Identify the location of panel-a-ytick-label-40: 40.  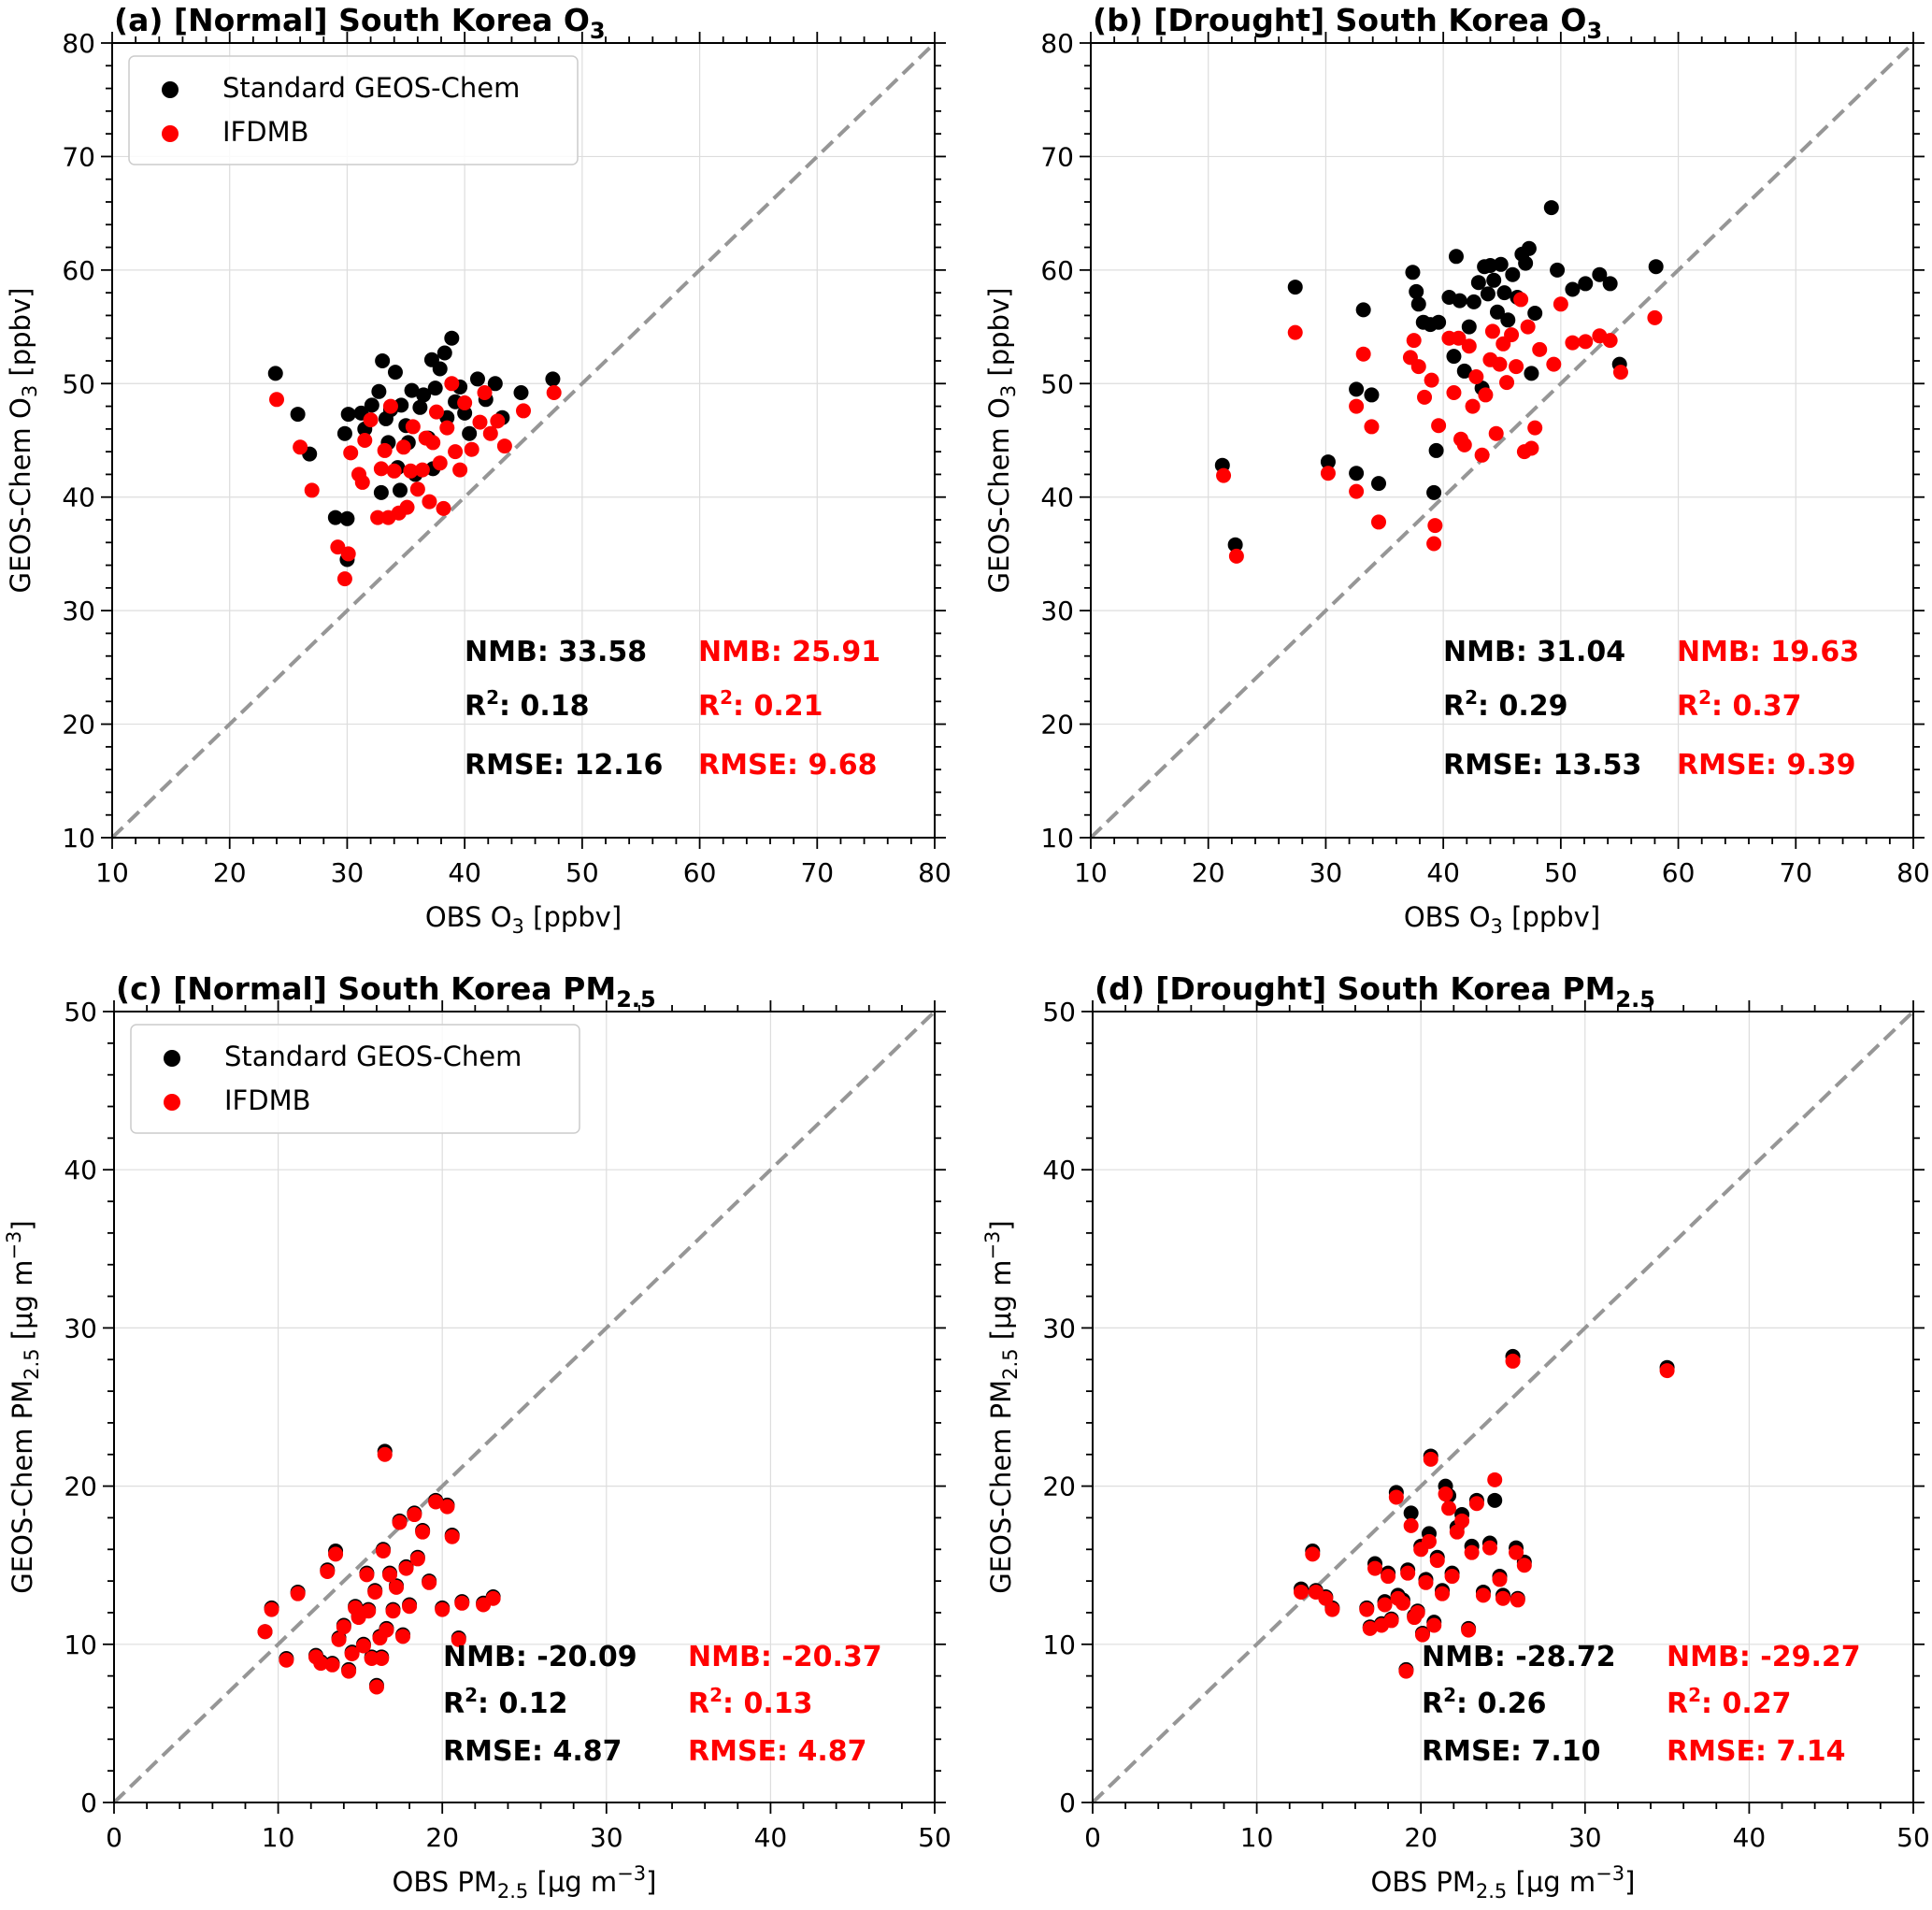
(78, 498).